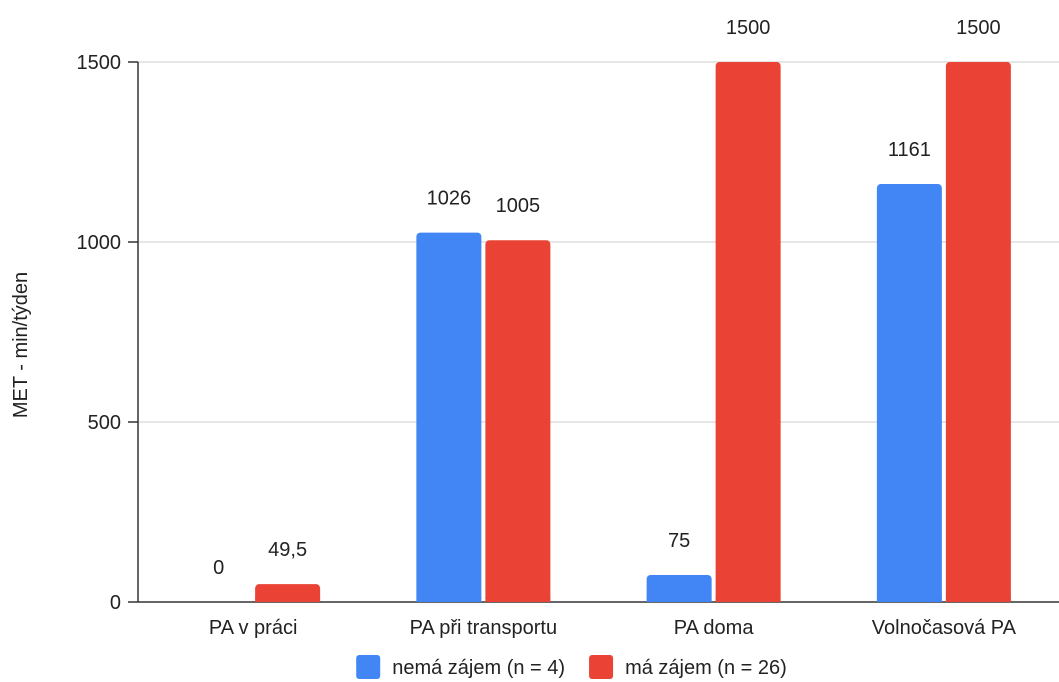  I want to click on legend: nemá zájem (n = 4) má zájem (n = 26), so click(571, 667).